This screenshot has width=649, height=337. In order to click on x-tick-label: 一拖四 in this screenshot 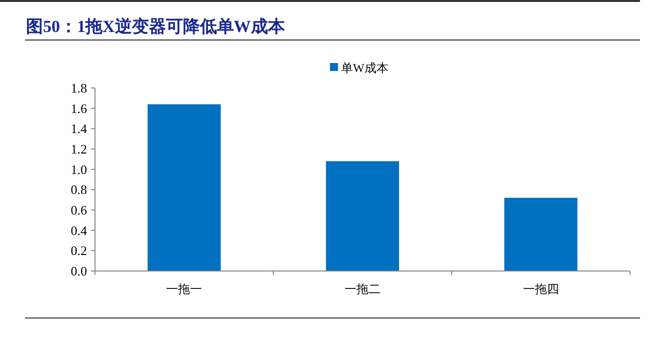, I will do `click(540, 289)`.